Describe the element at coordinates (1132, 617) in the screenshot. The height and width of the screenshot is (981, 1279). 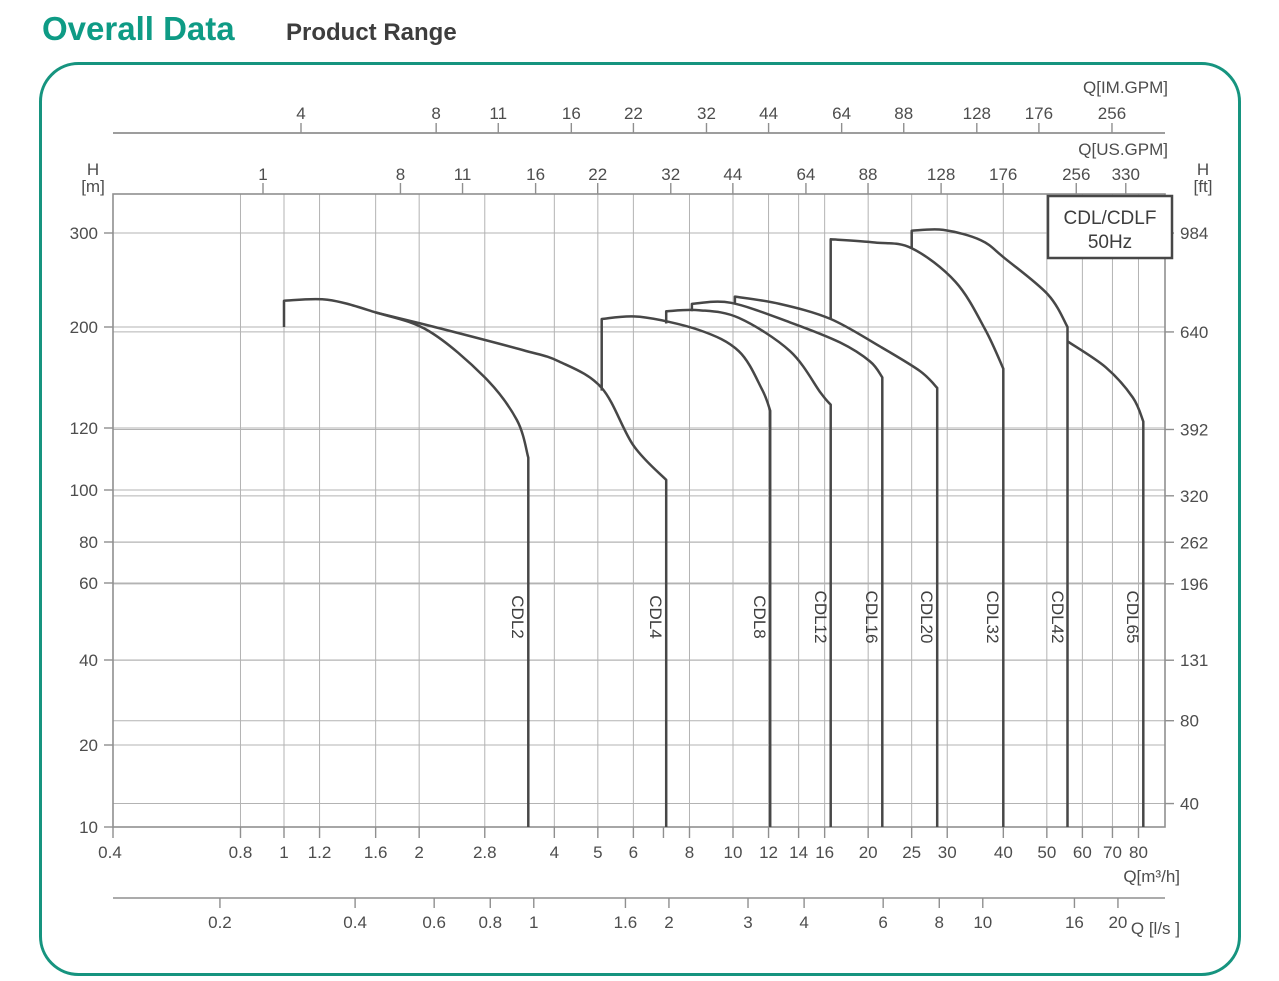
I see `curve-label-cdl65: CDL65` at that location.